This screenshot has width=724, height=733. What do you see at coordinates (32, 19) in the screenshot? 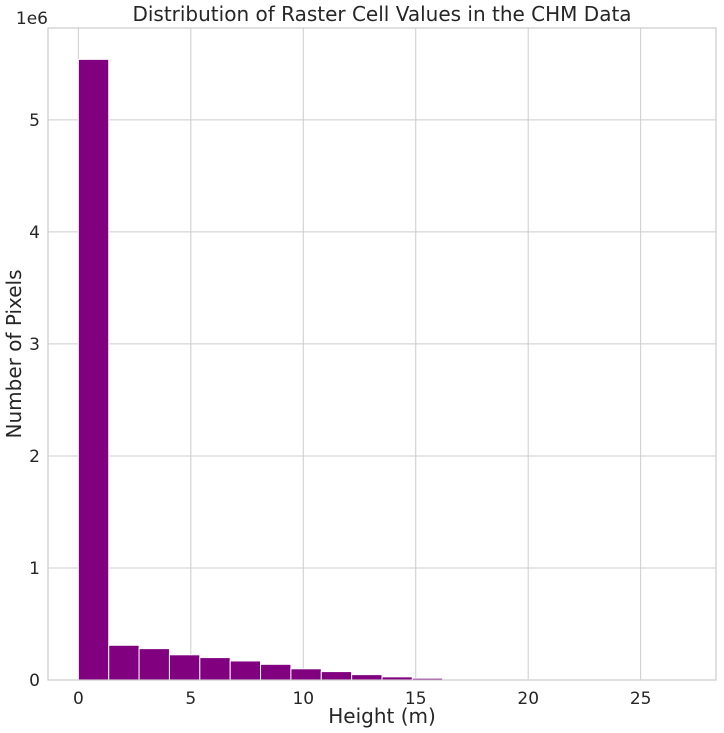
I see `y-offset-label: 1e6` at bounding box center [32, 19].